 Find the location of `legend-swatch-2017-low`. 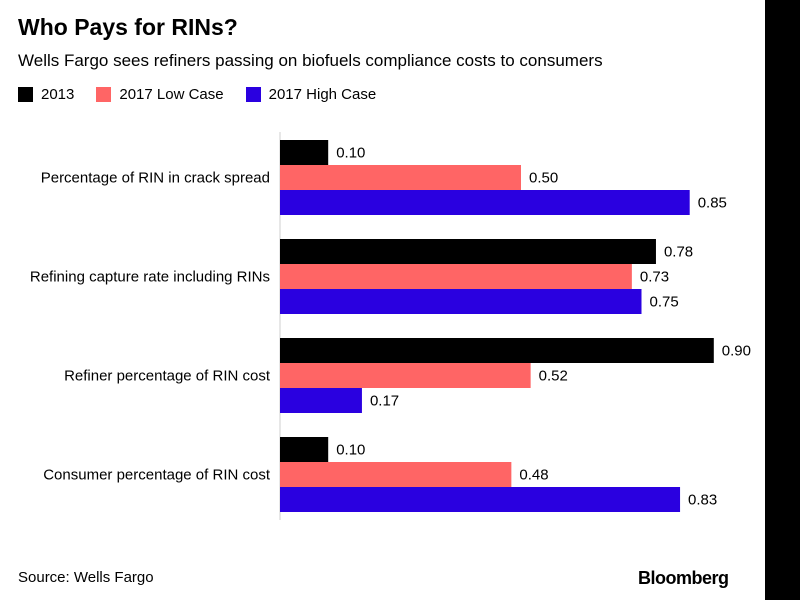

legend-swatch-2017-low is located at coordinates (104, 94).